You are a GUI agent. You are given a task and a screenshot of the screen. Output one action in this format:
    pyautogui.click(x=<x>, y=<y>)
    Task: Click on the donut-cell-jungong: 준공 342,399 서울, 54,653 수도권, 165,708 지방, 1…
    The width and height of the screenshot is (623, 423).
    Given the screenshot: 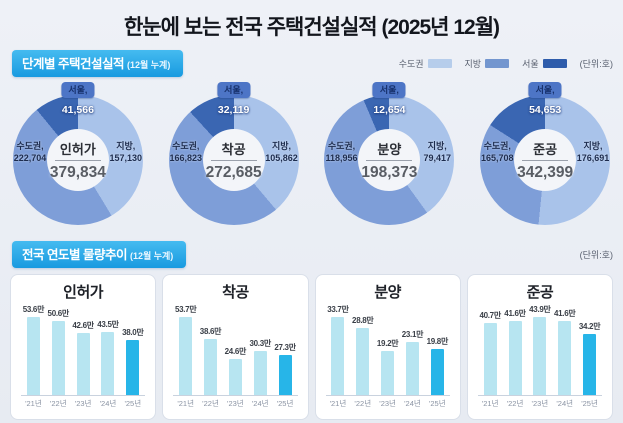 What is the action you would take?
    pyautogui.click(x=545, y=156)
    